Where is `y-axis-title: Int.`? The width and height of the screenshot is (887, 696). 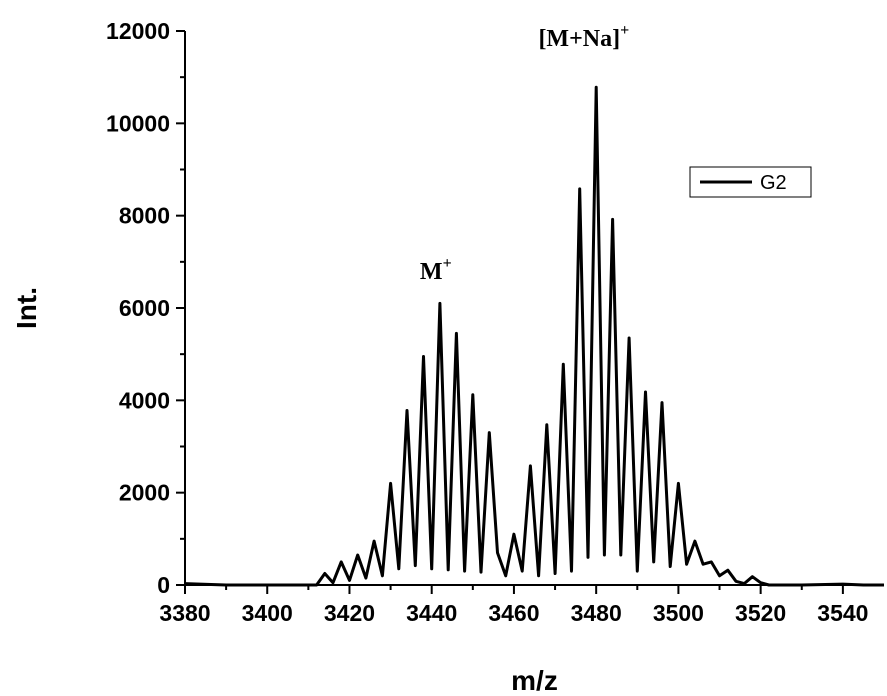 y-axis-title: Int. is located at coordinates (26, 308).